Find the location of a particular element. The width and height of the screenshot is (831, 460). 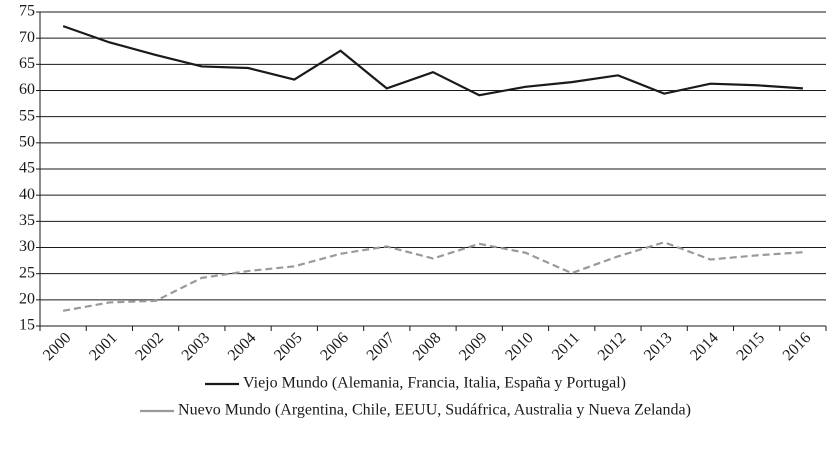

y-tick-label: 65 is located at coordinates (27, 63).